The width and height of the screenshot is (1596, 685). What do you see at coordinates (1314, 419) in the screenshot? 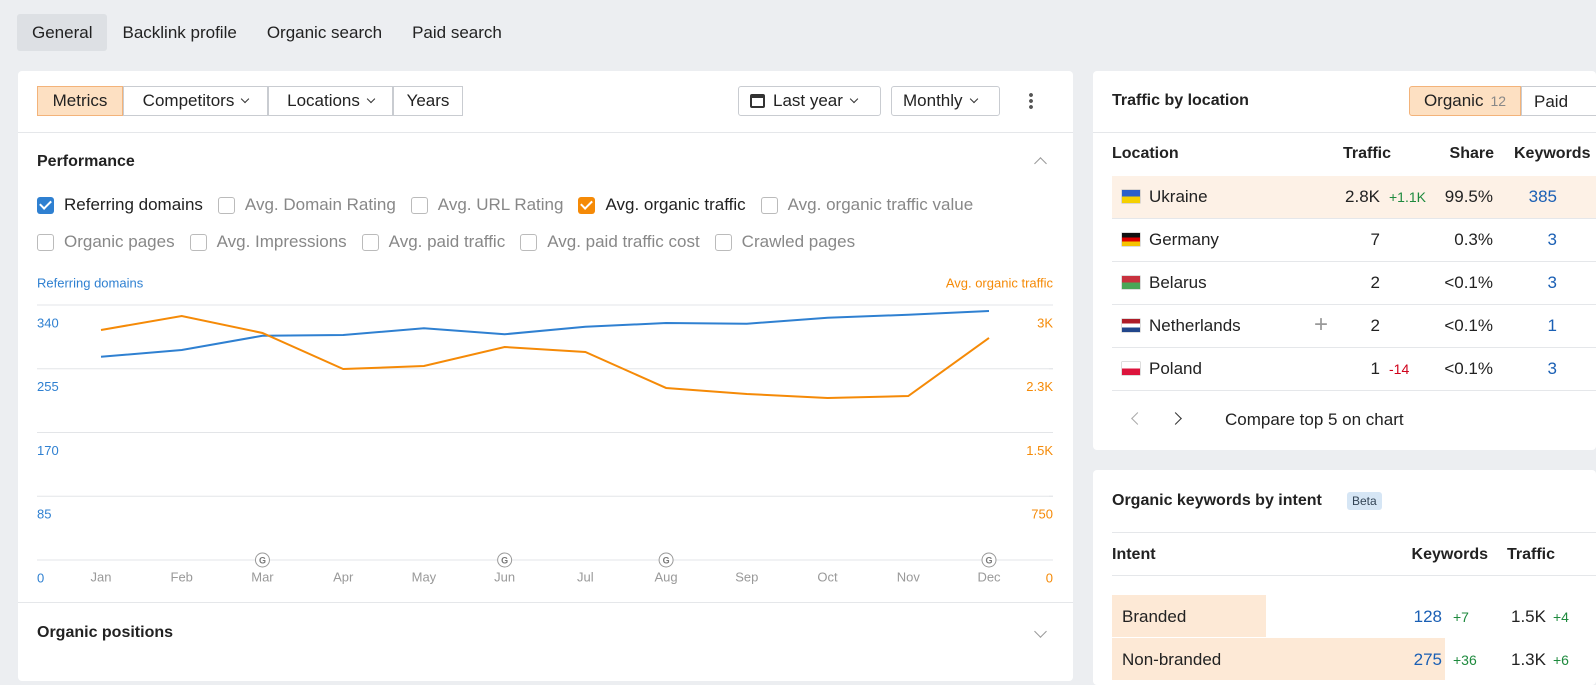
I see `compare-button: Compare top 5 on chart` at bounding box center [1314, 419].